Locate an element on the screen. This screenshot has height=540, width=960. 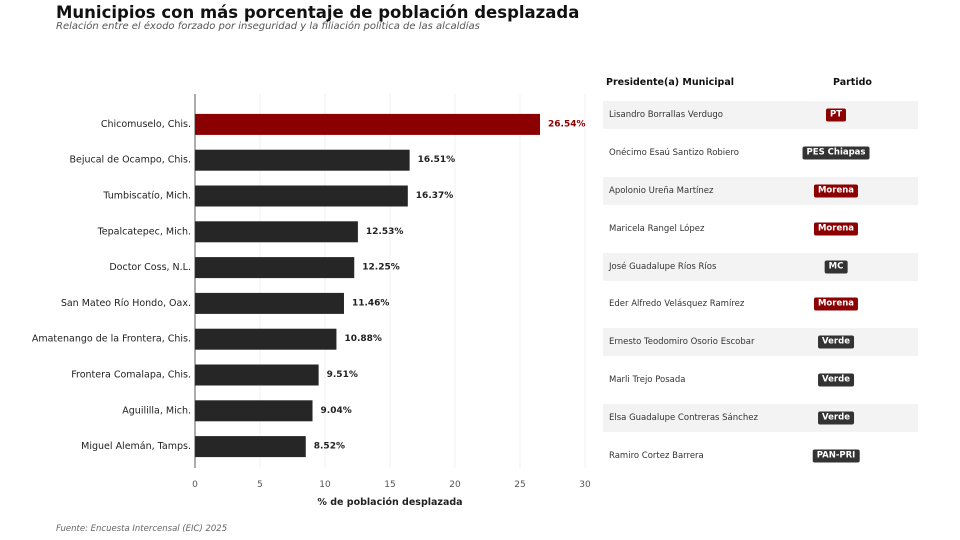
table-header-president: Presidente(a) Municipal is located at coordinates (670, 82).